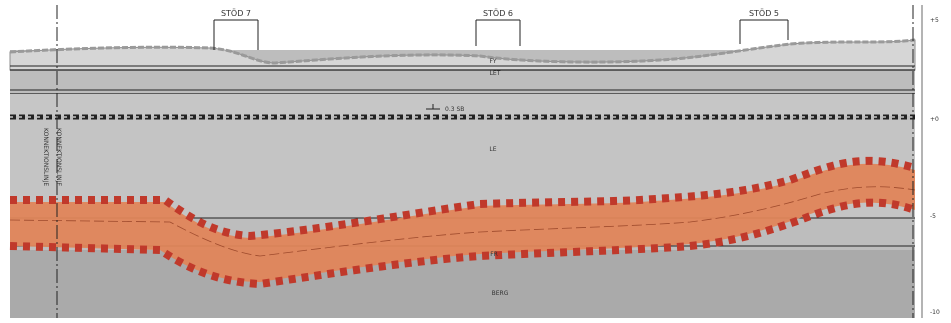 This screenshot has height=323, width=951. I want to click on support-6-label: STÖD 6, so click(498, 13).